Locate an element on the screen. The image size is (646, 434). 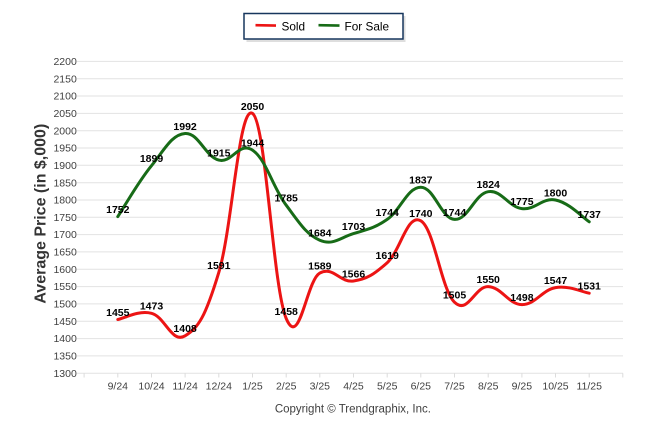
svg-text: 1850 is located at coordinates (65, 183).